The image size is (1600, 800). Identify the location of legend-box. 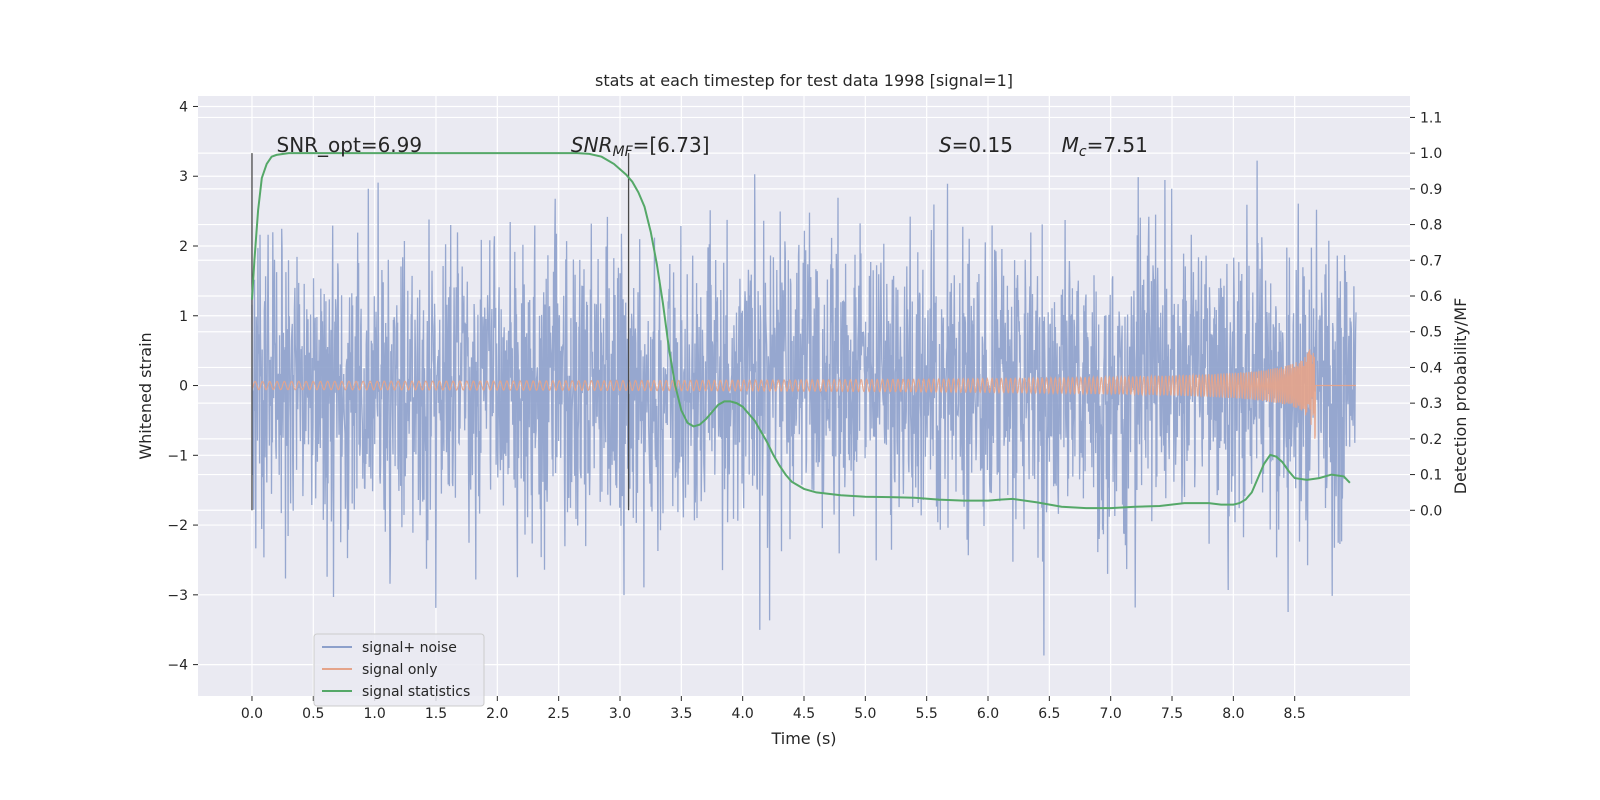
(399, 670).